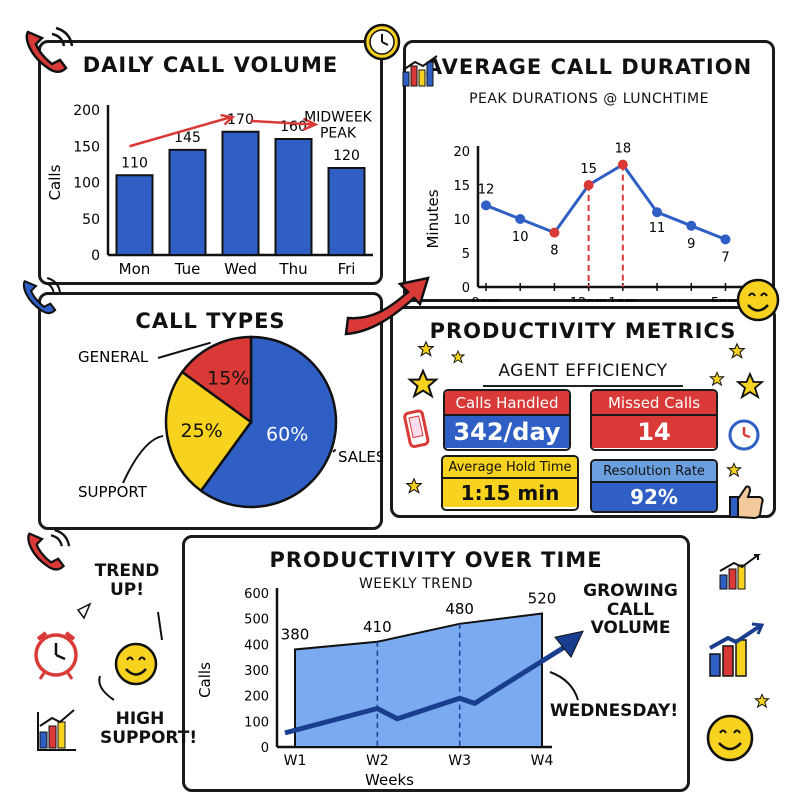  What do you see at coordinates (654, 431) in the screenshot?
I see `missed-calls-value: 14` at bounding box center [654, 431].